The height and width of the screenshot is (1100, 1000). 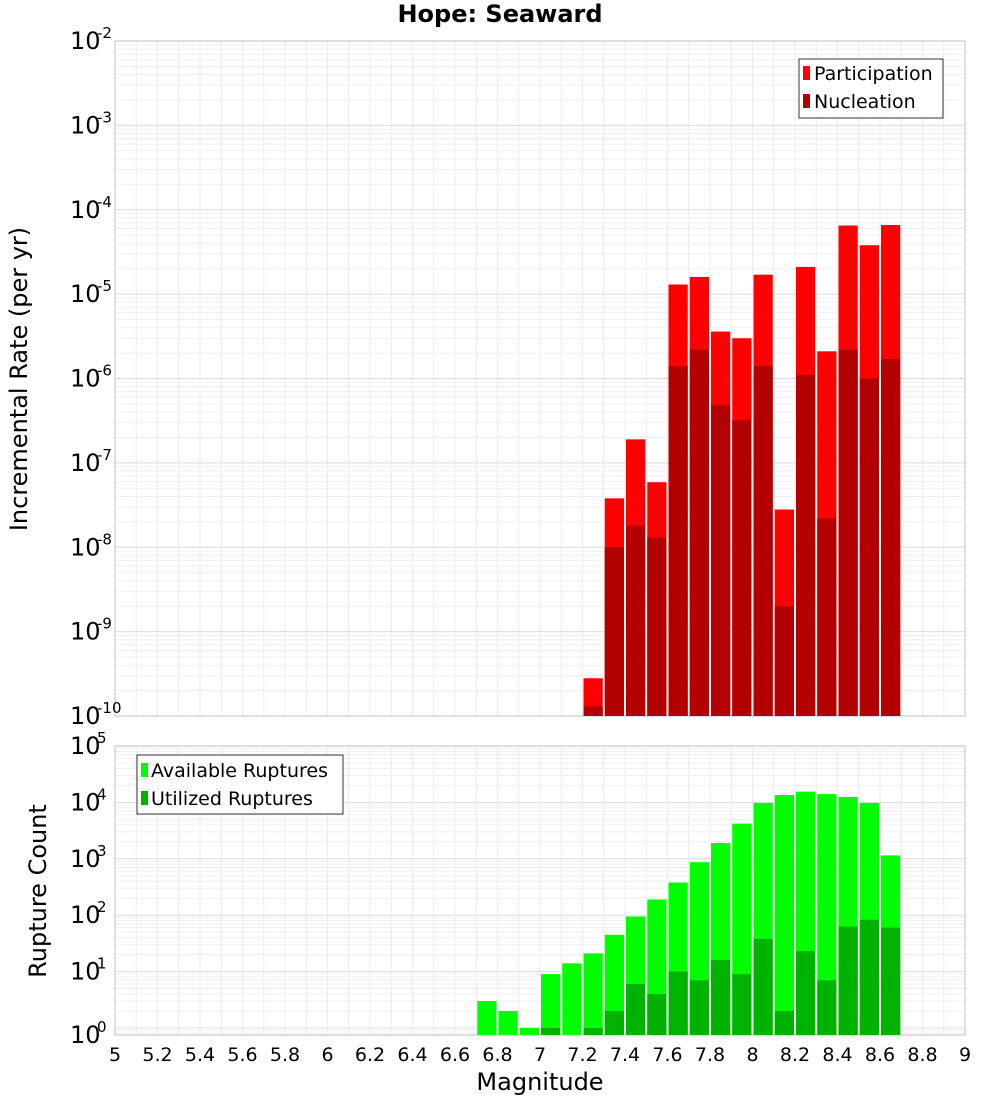 I want to click on bottom-panel-legend: Available Ruptures Utilized Ruptures, so click(x=240, y=784).